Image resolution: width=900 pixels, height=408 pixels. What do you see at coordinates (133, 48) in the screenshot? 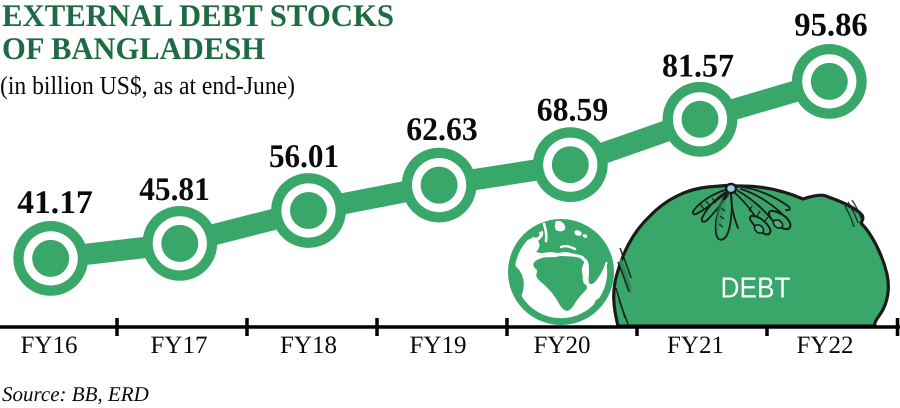
I see `svg-text: OF BANGLADESH` at bounding box center [133, 48].